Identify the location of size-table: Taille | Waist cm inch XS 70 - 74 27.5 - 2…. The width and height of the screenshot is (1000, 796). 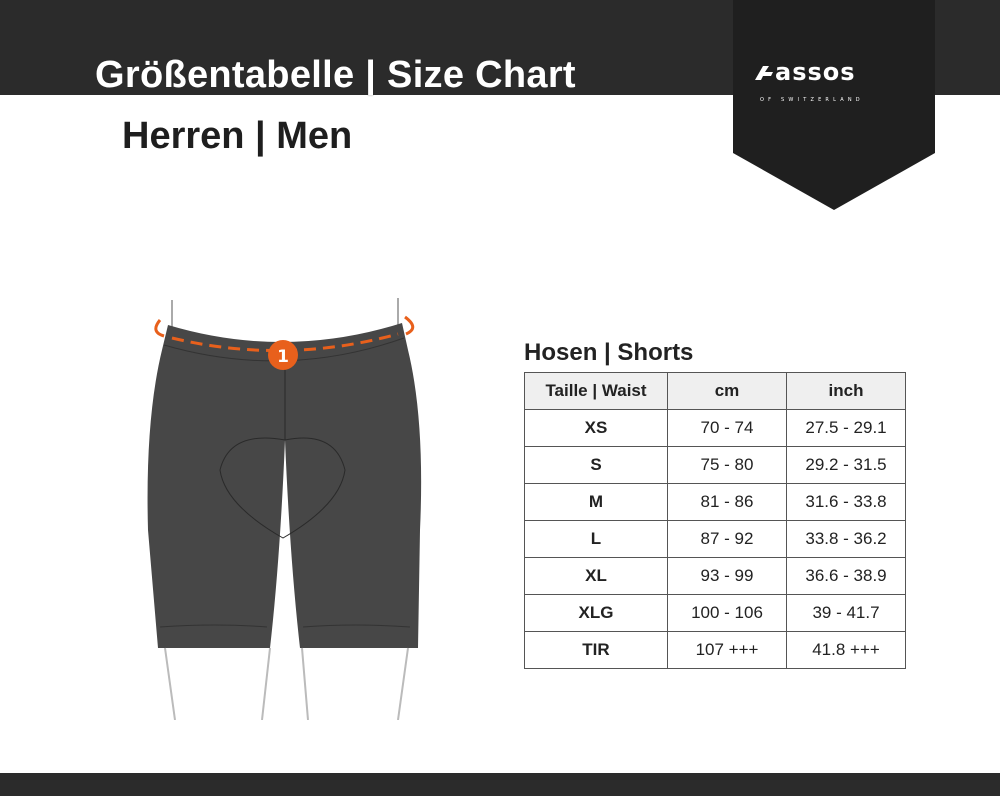
(715, 520).